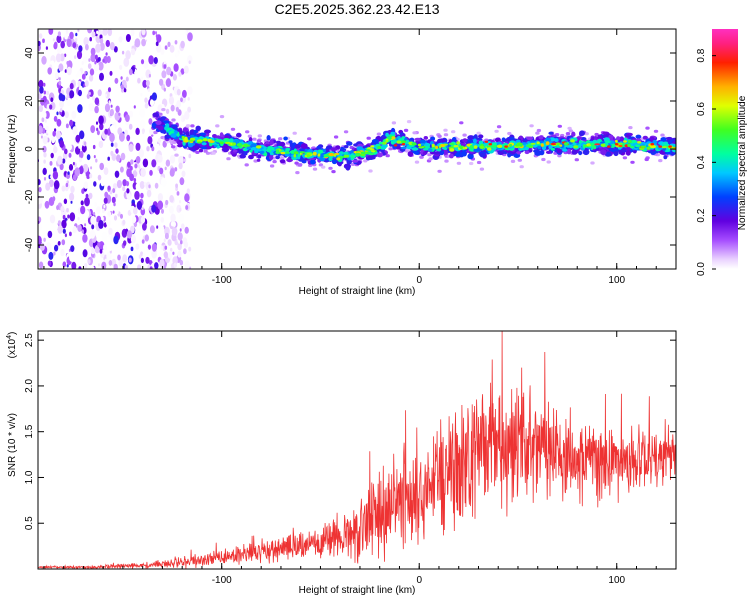  I want to click on spectrogram-x-tick-label: 100, so click(616, 280).